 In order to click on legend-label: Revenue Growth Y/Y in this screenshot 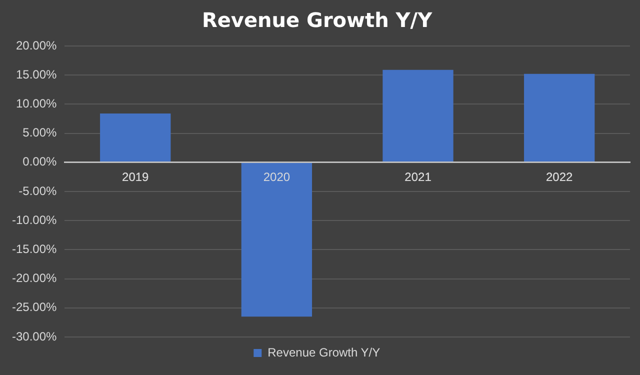, I will do `click(324, 352)`.